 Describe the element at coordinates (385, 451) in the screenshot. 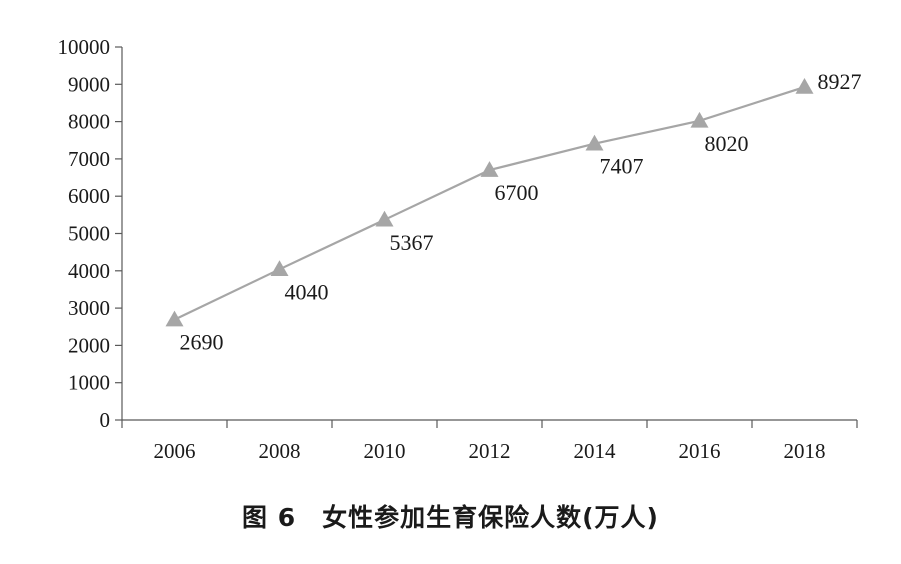

I see `x-tick-label: 2010` at that location.